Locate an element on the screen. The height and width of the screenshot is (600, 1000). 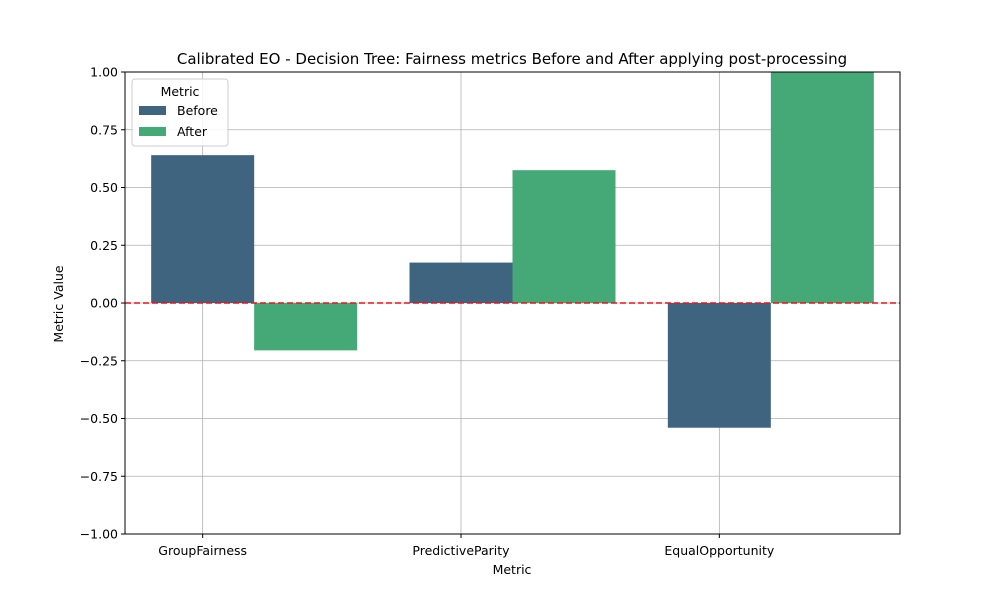
legend-title: Metric is located at coordinates (180, 91).